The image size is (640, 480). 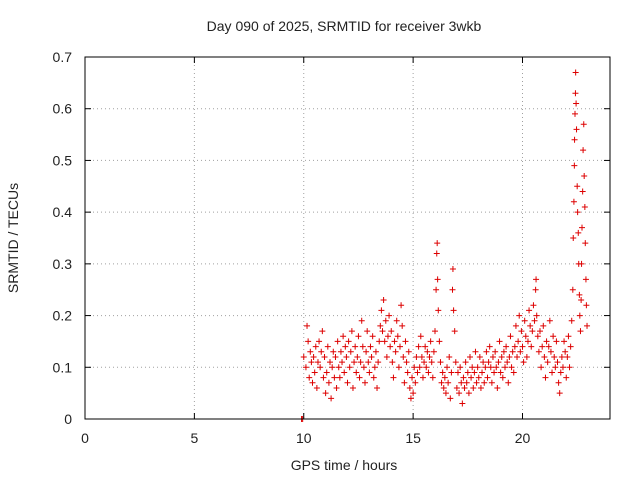 I want to click on y-tick-label: 0.6, so click(x=63, y=109).